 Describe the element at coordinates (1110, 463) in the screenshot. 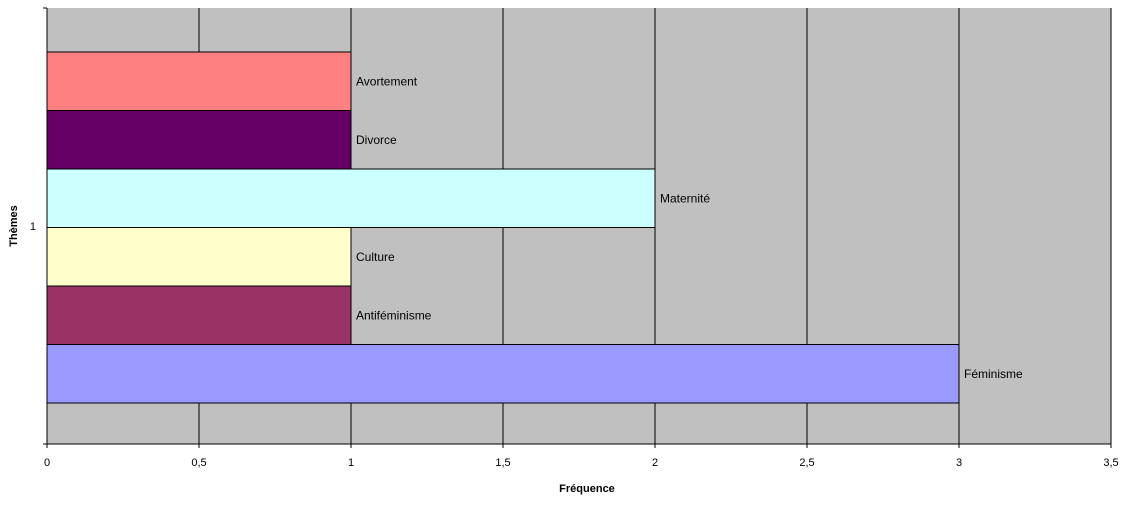

I see `x-tick-label: 3,5` at that location.